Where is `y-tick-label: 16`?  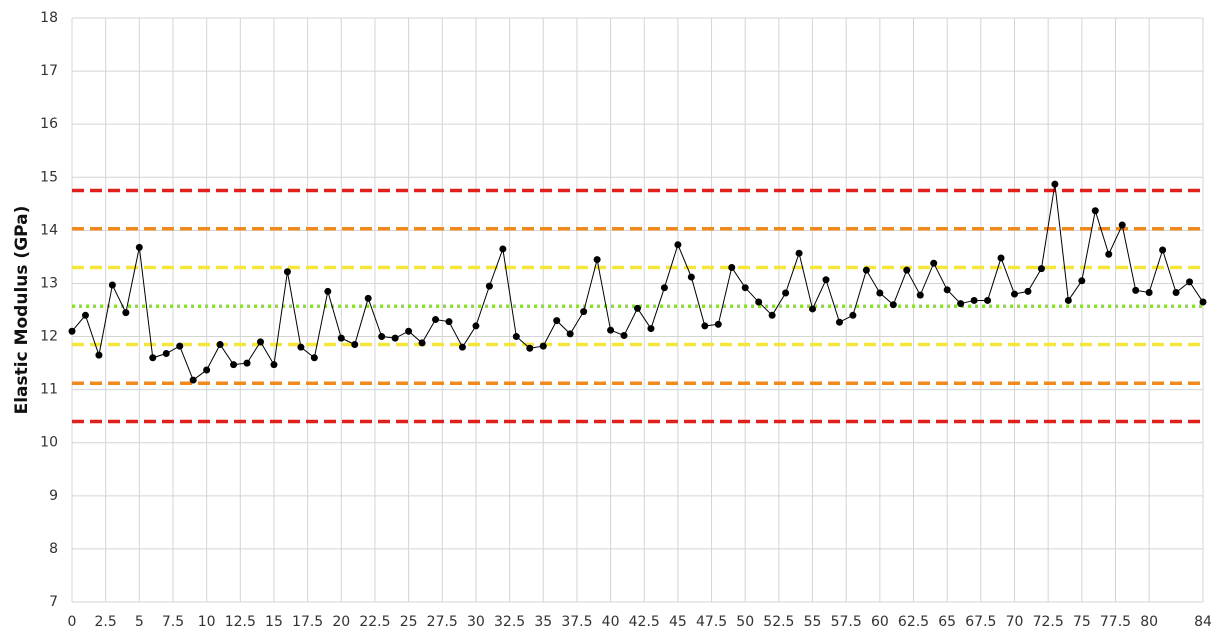
y-tick-label: 16 is located at coordinates (49, 124).